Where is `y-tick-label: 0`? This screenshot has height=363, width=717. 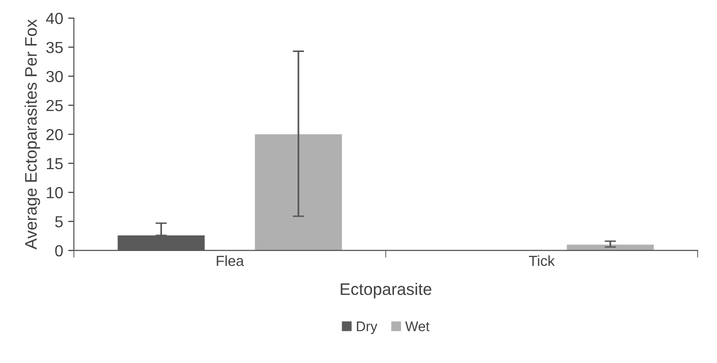 y-tick-label: 0 is located at coordinates (59, 250).